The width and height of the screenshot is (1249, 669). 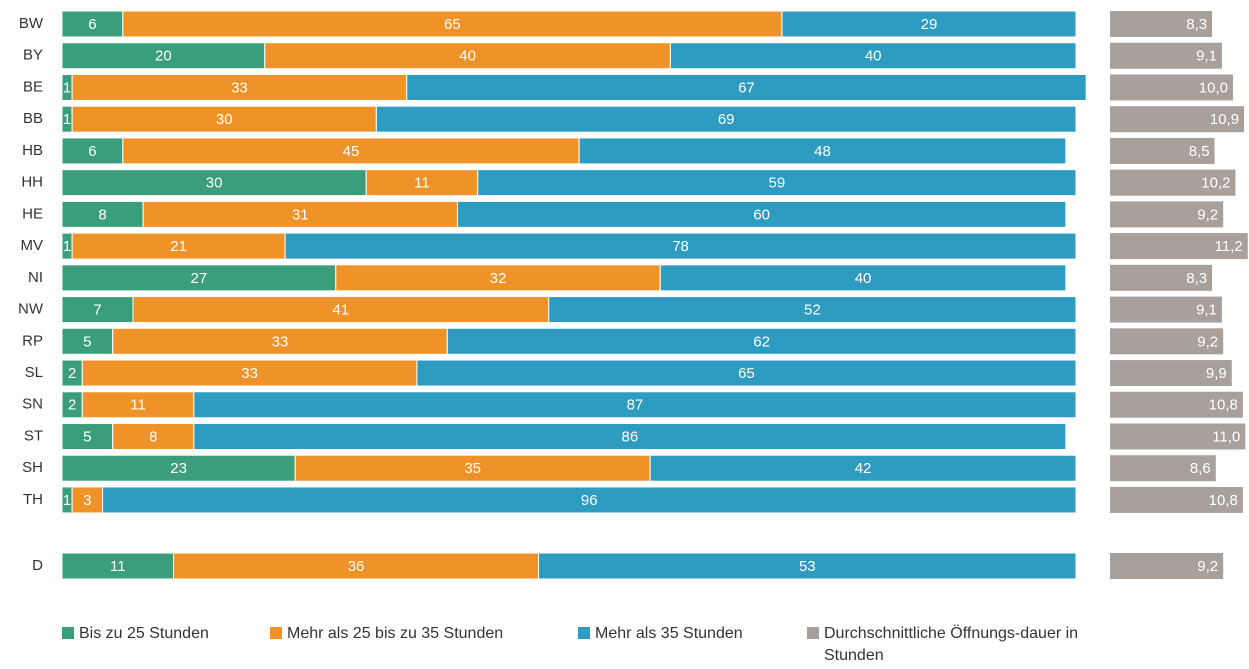 I want to click on value-label: 6, so click(x=92, y=24).